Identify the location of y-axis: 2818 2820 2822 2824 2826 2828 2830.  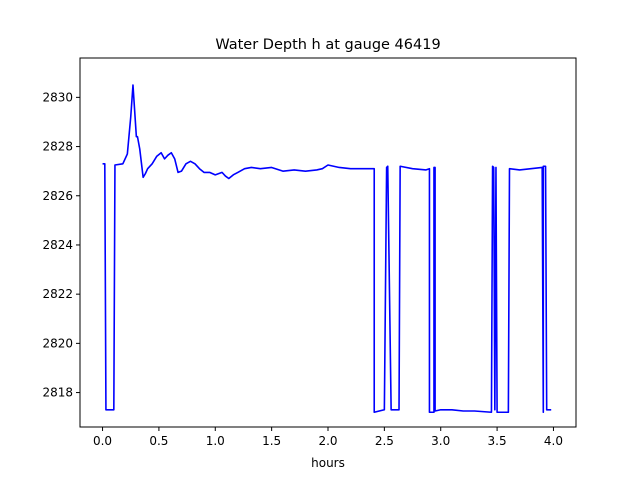
(61, 245).